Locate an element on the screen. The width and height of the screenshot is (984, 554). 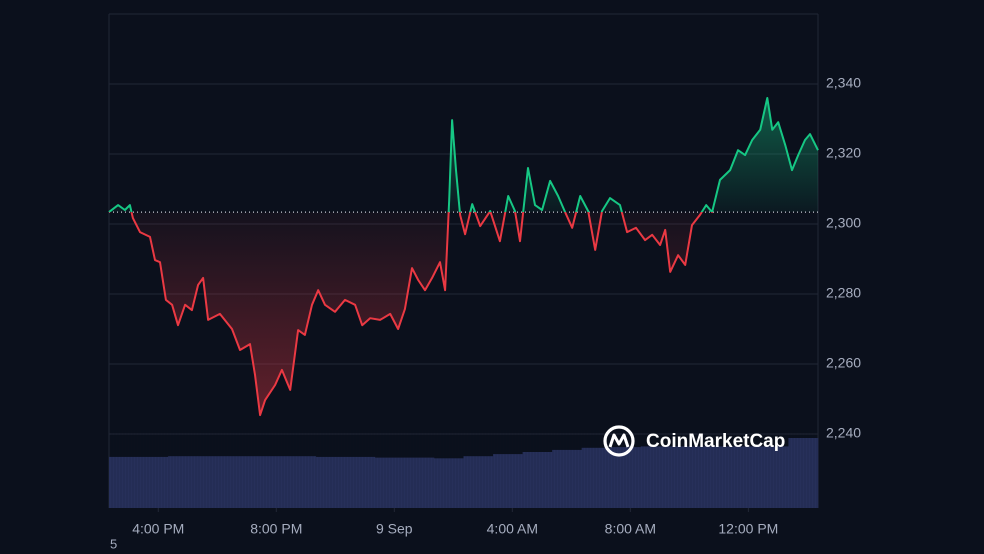
y-tick-label: 2,240 is located at coordinates (843, 433).